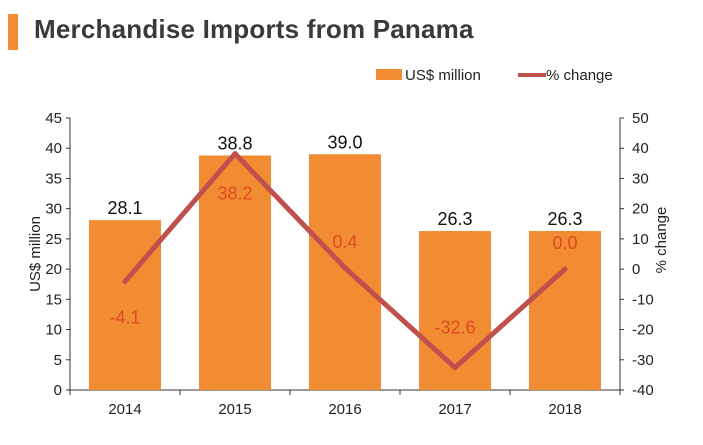 This screenshot has width=703, height=445. Describe the element at coordinates (344, 242) in the screenshot. I see `line-value-label: 0.4` at that location.